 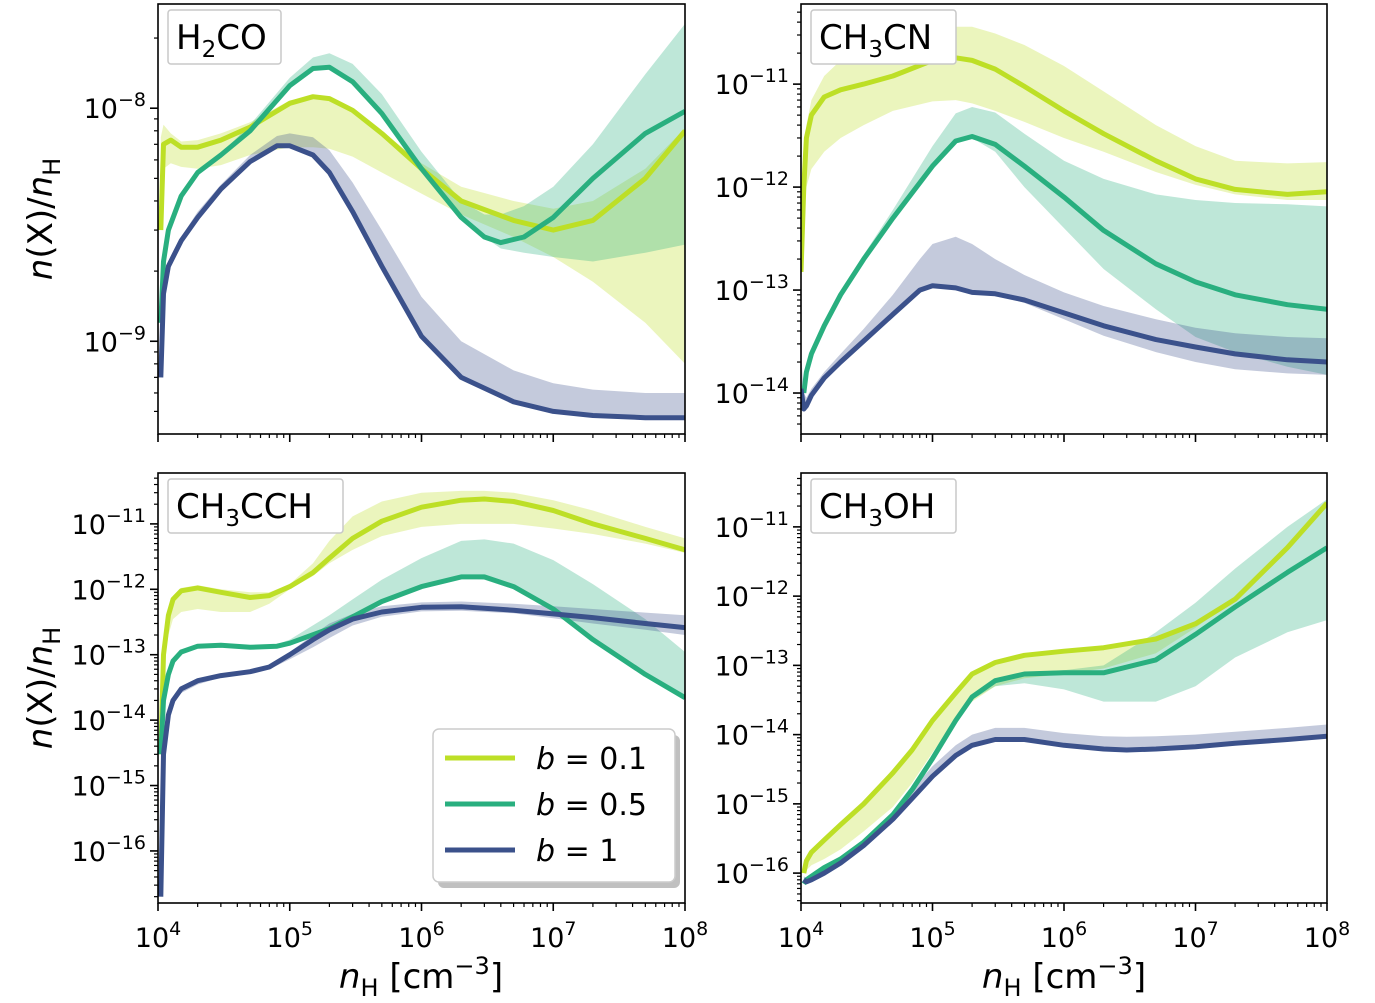 I want to click on y-axis-label-top: n(X)/nH, so click(x=43, y=219).